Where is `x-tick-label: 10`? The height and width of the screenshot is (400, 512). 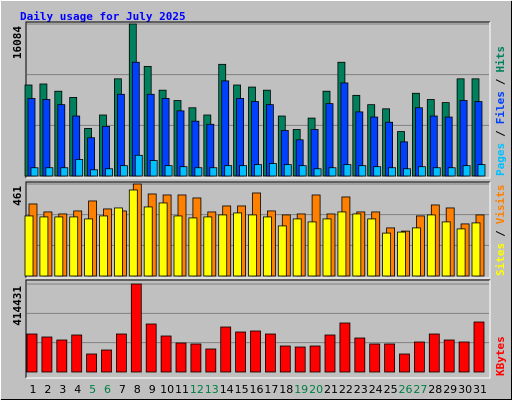 x-tick-label: 10 is located at coordinates (167, 389).